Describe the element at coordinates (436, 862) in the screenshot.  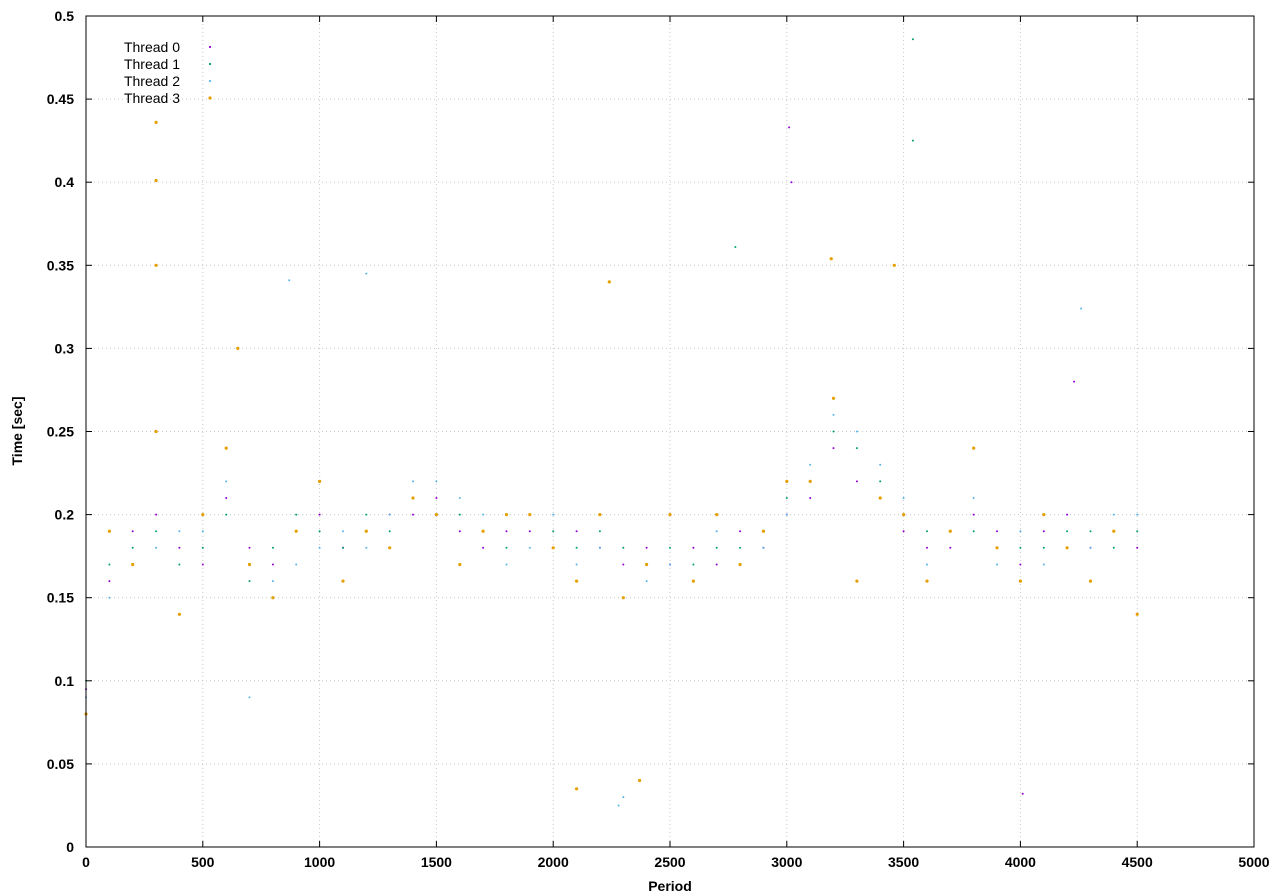
I see `x-tick-label: 1500` at that location.